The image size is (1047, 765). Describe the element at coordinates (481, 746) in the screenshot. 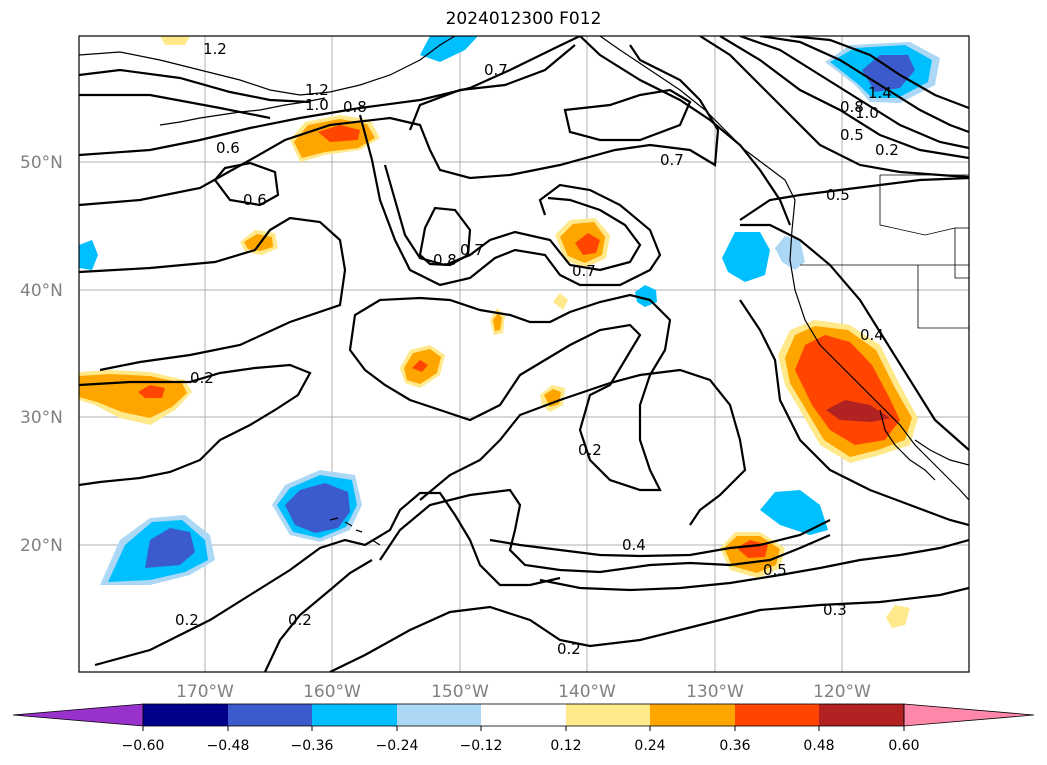

I see `colorbar-tick-label: −0.12` at that location.